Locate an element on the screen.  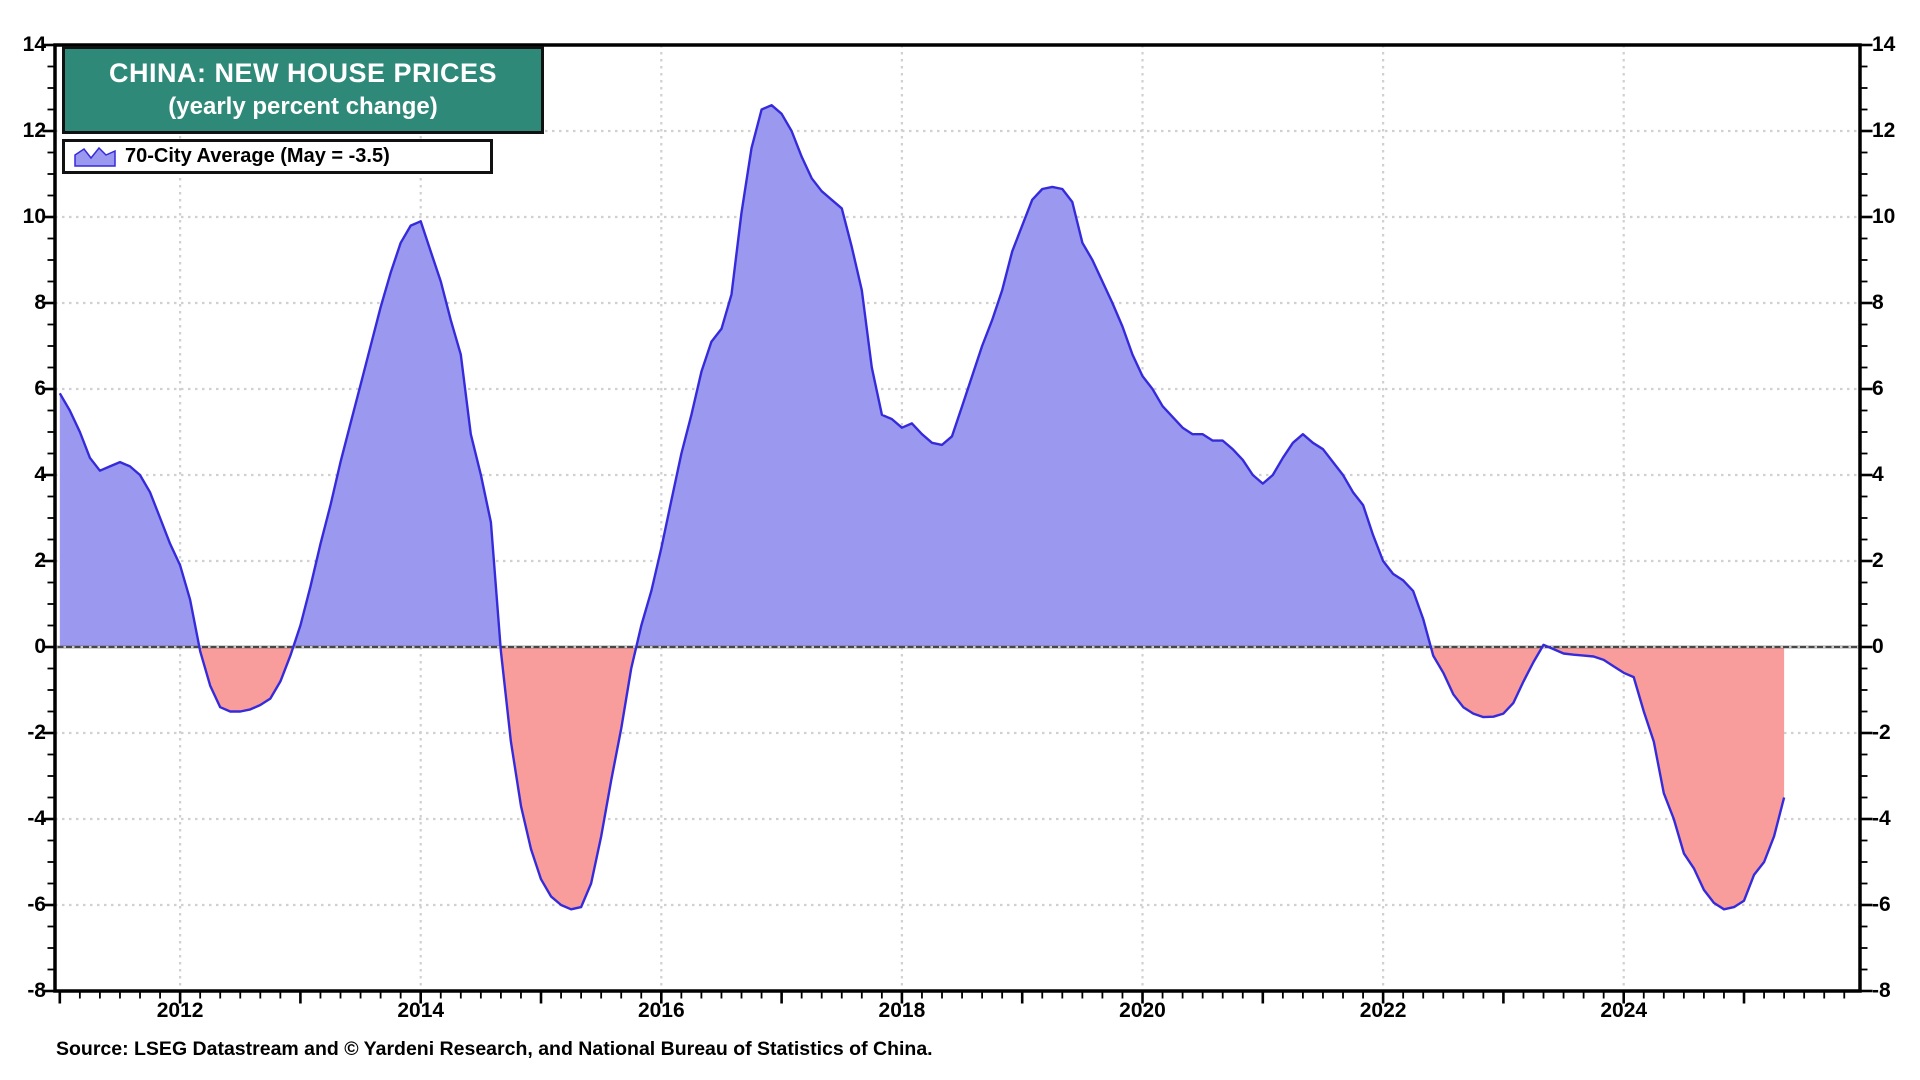
legend-label: 70-City Average (May = -3.5) is located at coordinates (257, 156).